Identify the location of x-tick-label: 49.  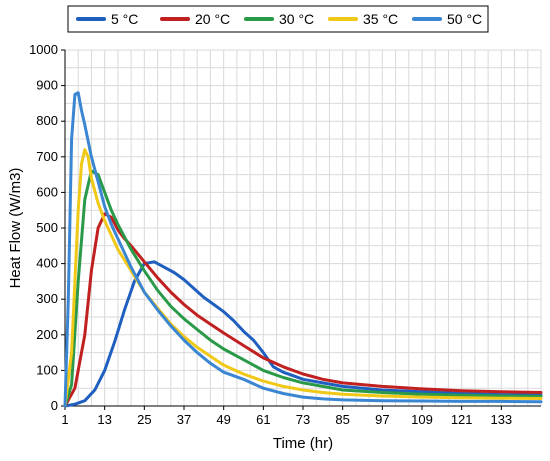
(223, 419).